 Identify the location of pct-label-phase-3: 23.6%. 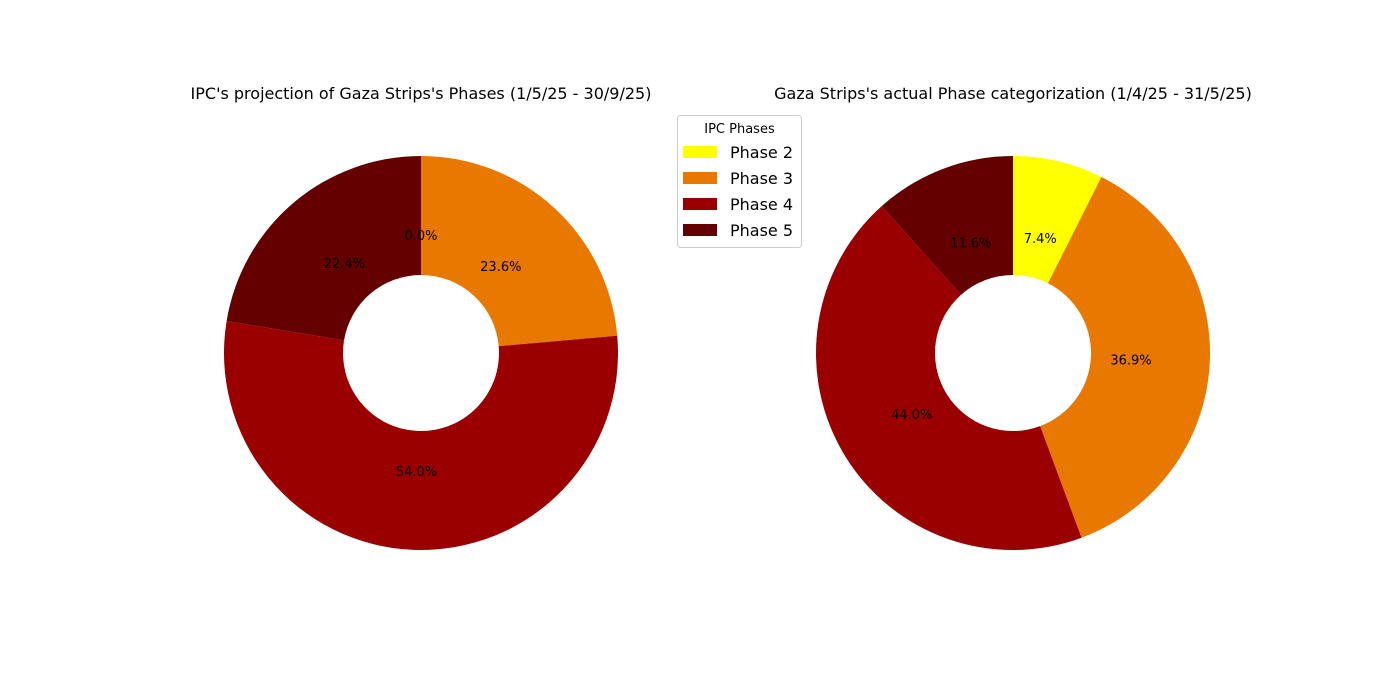
(500, 267).